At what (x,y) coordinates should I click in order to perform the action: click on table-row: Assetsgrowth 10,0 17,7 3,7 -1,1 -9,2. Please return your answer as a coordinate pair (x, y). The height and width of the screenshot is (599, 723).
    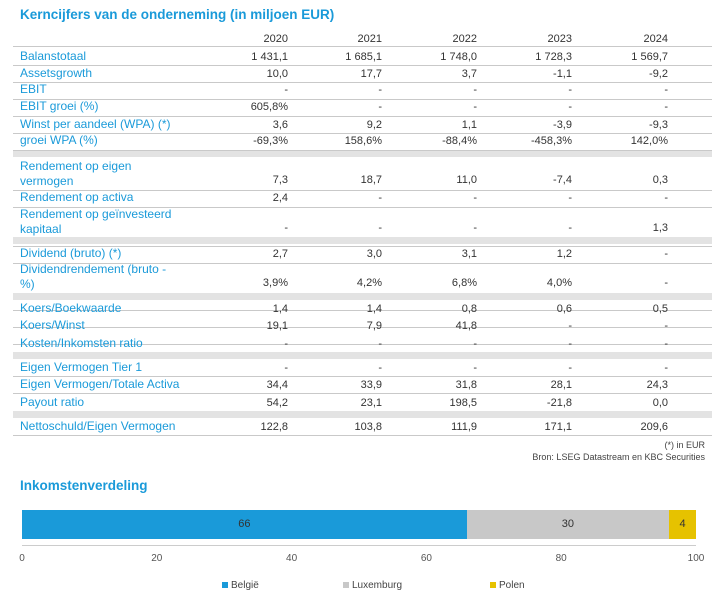
    Looking at the image, I should click on (361, 74).